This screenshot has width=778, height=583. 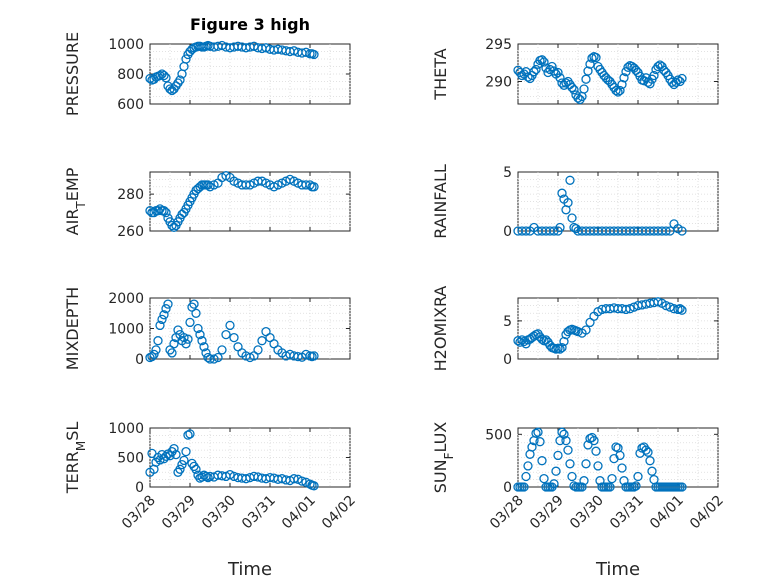 What do you see at coordinates (126, 330) in the screenshot?
I see `y-tick-label: 1000` at bounding box center [126, 330].